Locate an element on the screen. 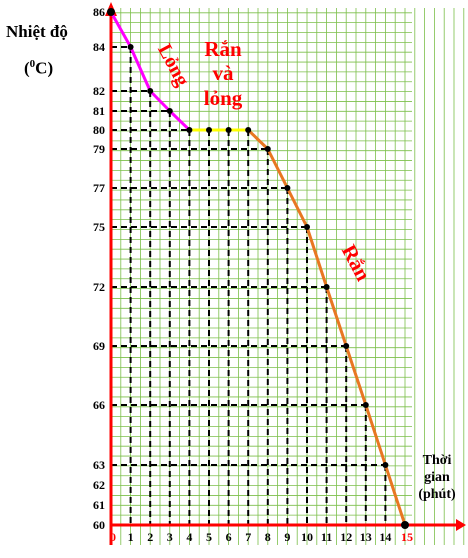 This screenshot has height=558, width=468. y-axis-unit-rest: C) is located at coordinates (44, 68).